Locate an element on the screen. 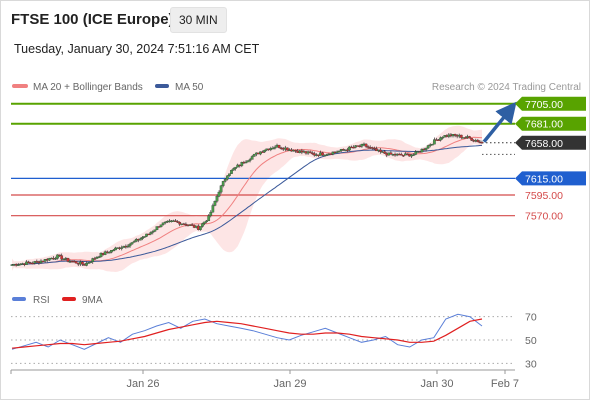 Image resolution: width=590 pixels, height=400 pixels. rsi-panel: 70 50 30 is located at coordinates (274, 341).